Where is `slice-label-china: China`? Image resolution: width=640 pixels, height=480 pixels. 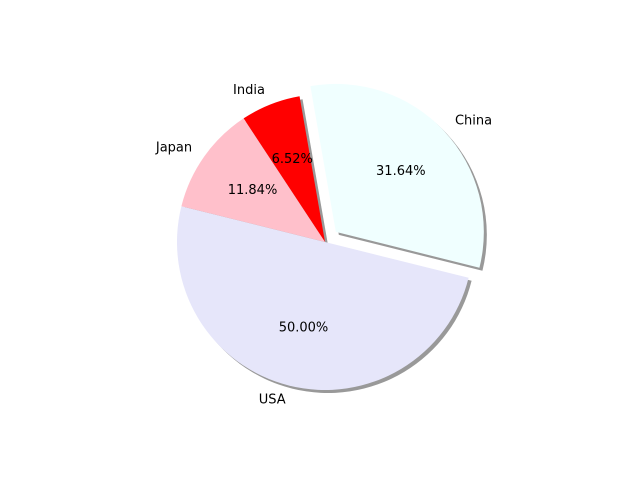
slice-label-china: China is located at coordinates (473, 120).